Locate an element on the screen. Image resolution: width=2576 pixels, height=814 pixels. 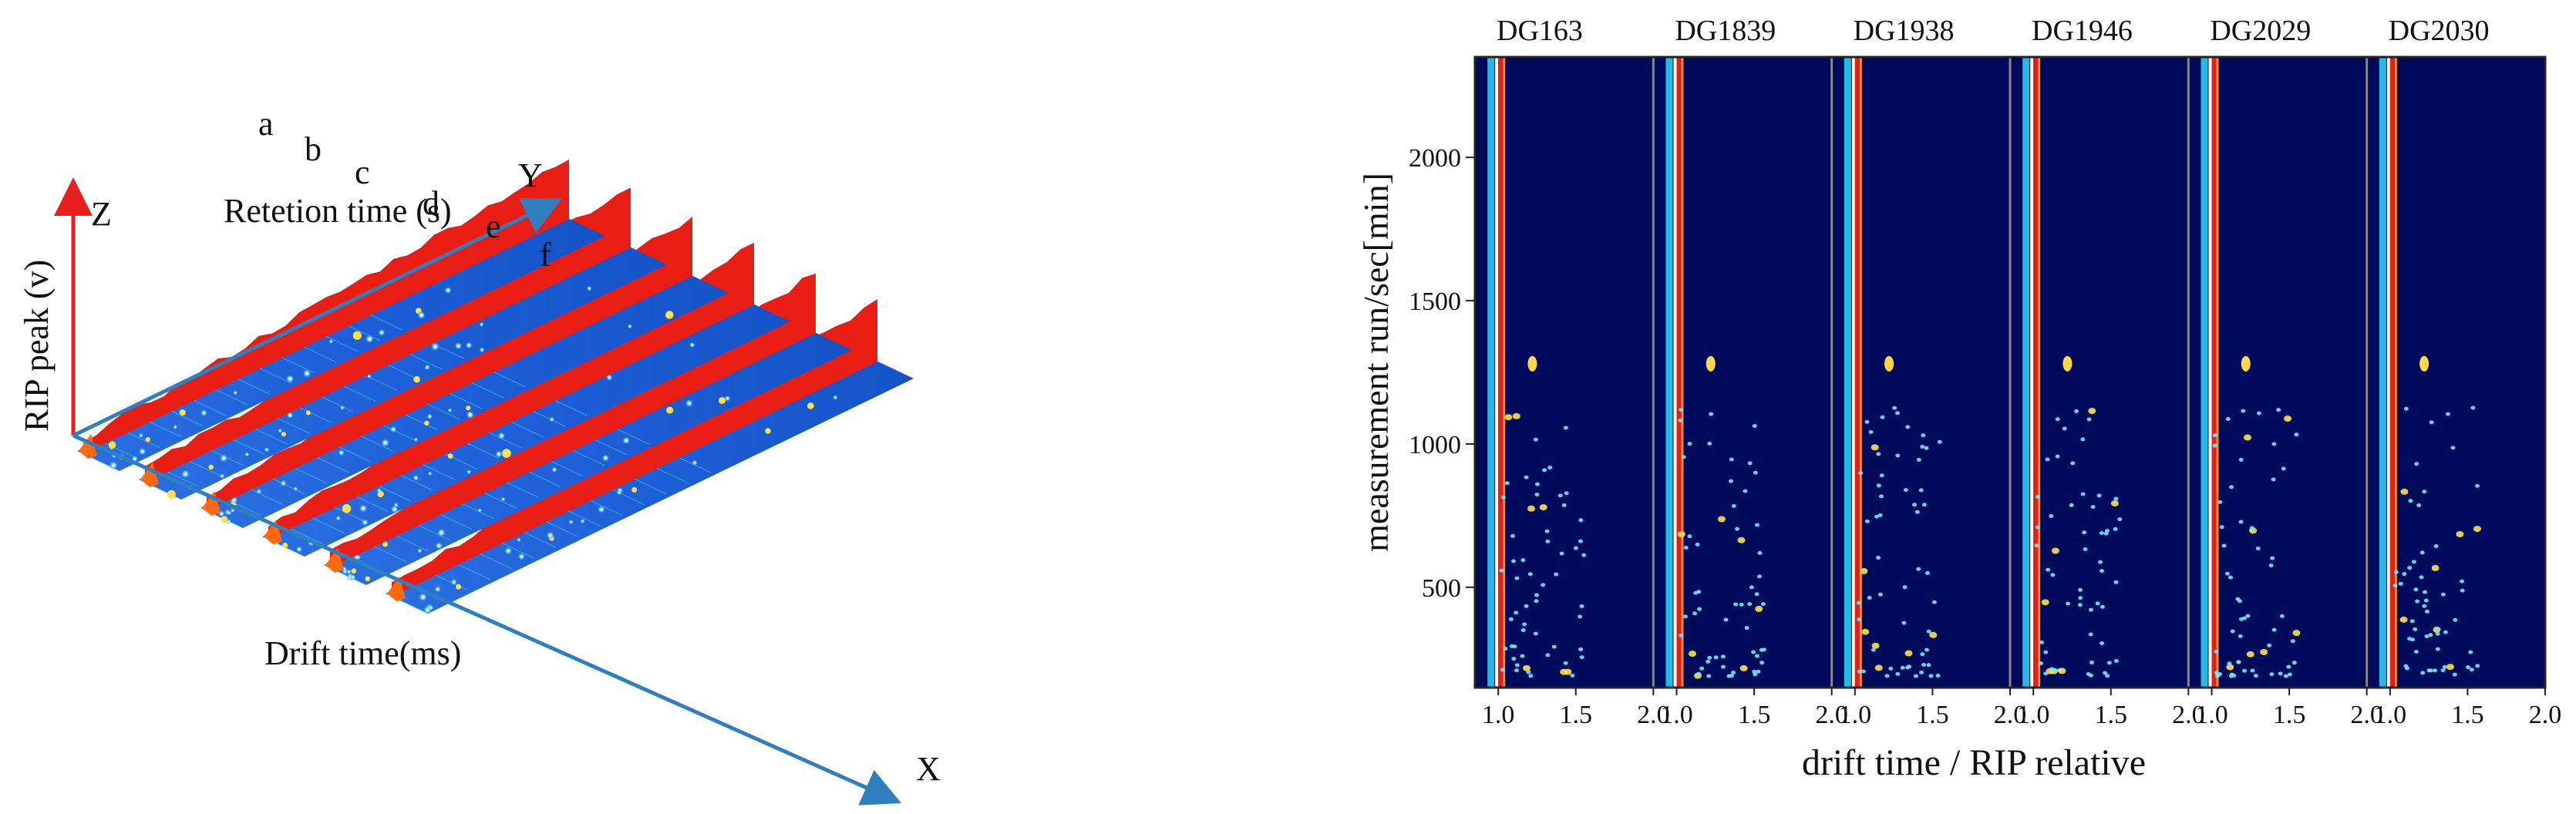
x-tick-label: 1.0 is located at coordinates (2211, 715).